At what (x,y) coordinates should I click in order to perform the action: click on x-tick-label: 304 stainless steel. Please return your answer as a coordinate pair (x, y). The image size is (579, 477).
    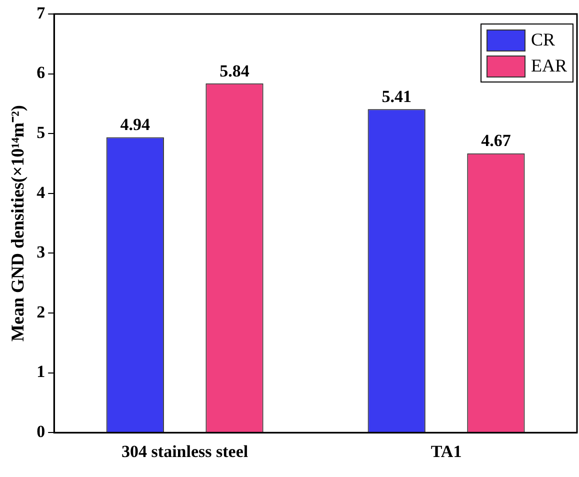
    Looking at the image, I should click on (185, 452).